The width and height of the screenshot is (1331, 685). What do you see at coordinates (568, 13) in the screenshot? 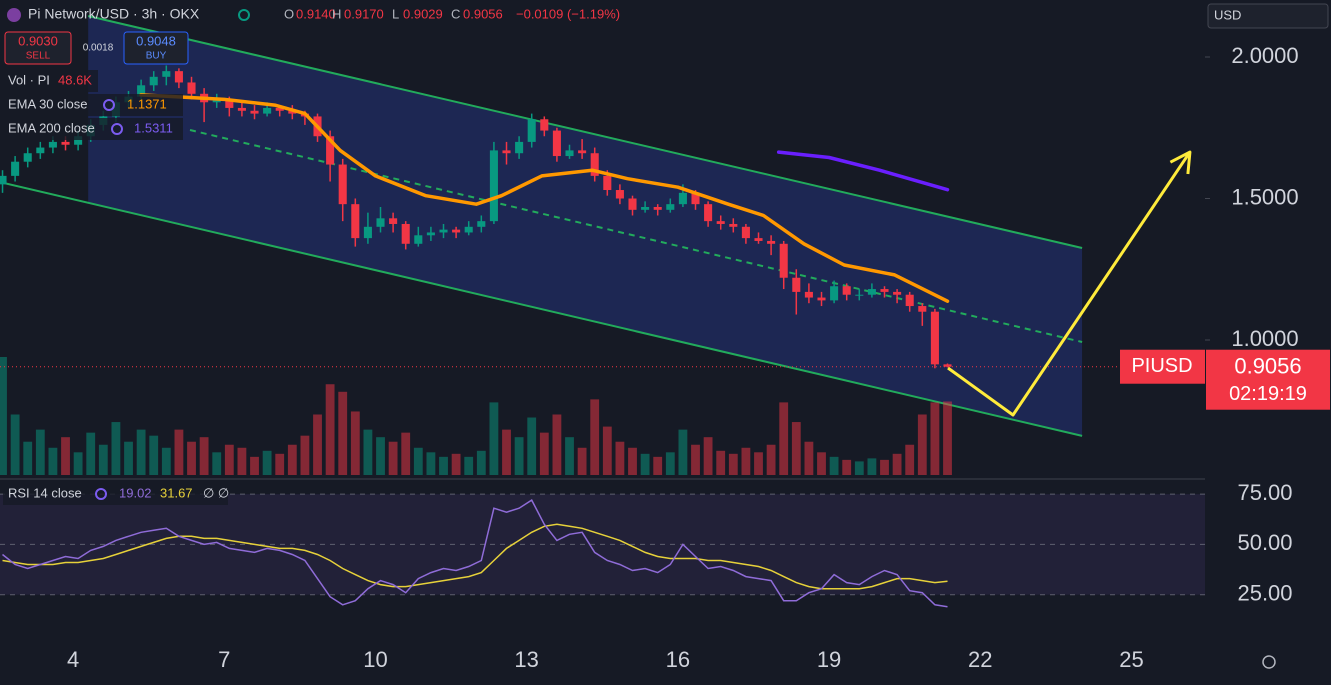
I see `change: −0.0109 (−1.19%)` at bounding box center [568, 13].